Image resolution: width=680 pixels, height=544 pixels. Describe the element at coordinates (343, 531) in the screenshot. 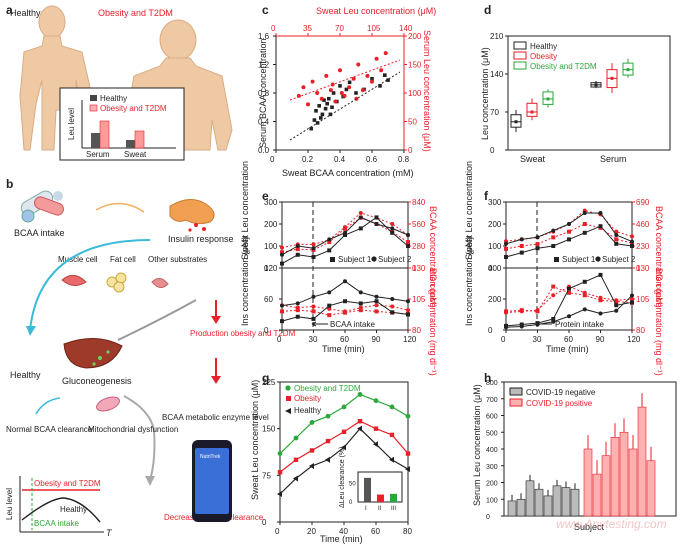

I see `g-x-tick-label: 40` at that location.